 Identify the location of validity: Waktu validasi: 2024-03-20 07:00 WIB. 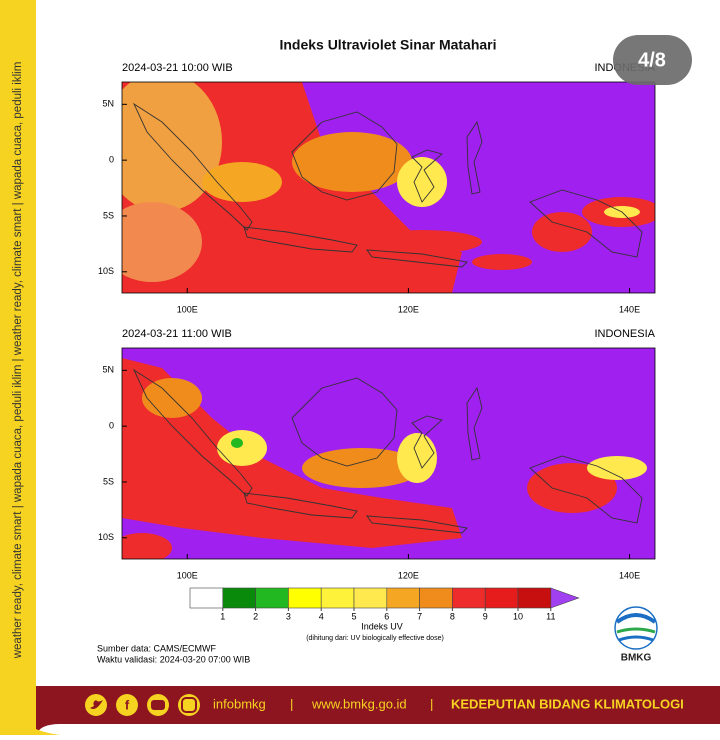
(173, 659).